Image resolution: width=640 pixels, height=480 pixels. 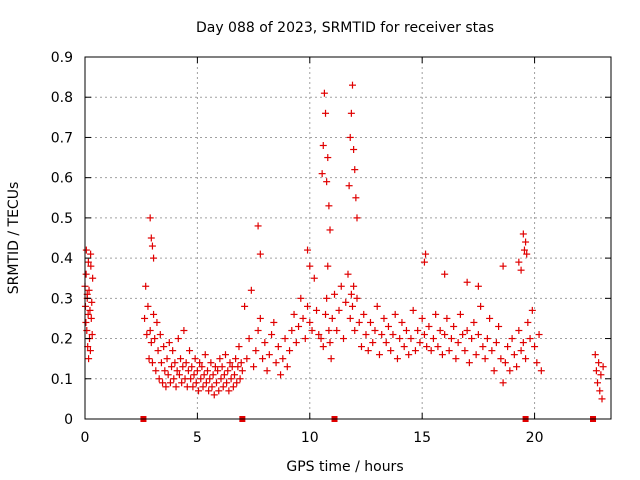 I want to click on x-axis-label: GPS time / hours, so click(x=344, y=467).